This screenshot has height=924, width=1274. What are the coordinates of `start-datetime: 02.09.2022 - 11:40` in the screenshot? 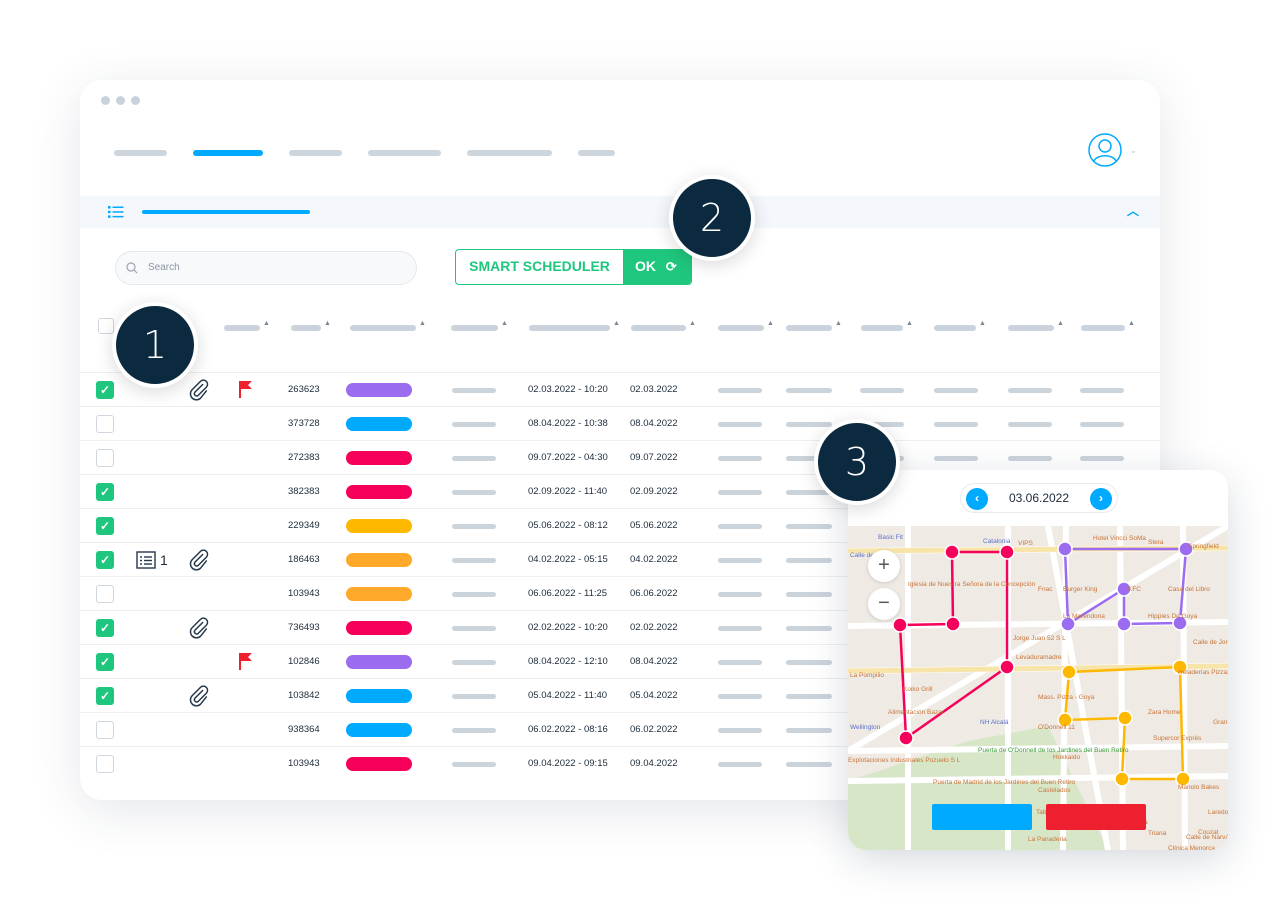 It's located at (568, 491).